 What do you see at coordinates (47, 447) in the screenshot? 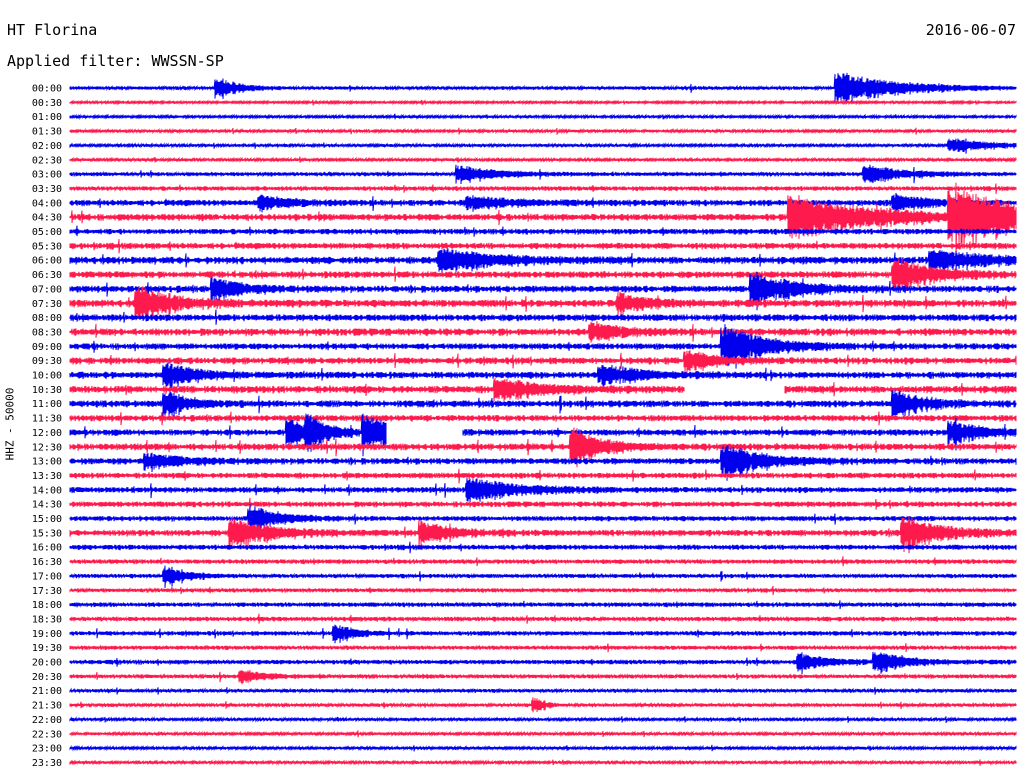
I see `time-label: 12:30` at bounding box center [47, 447].